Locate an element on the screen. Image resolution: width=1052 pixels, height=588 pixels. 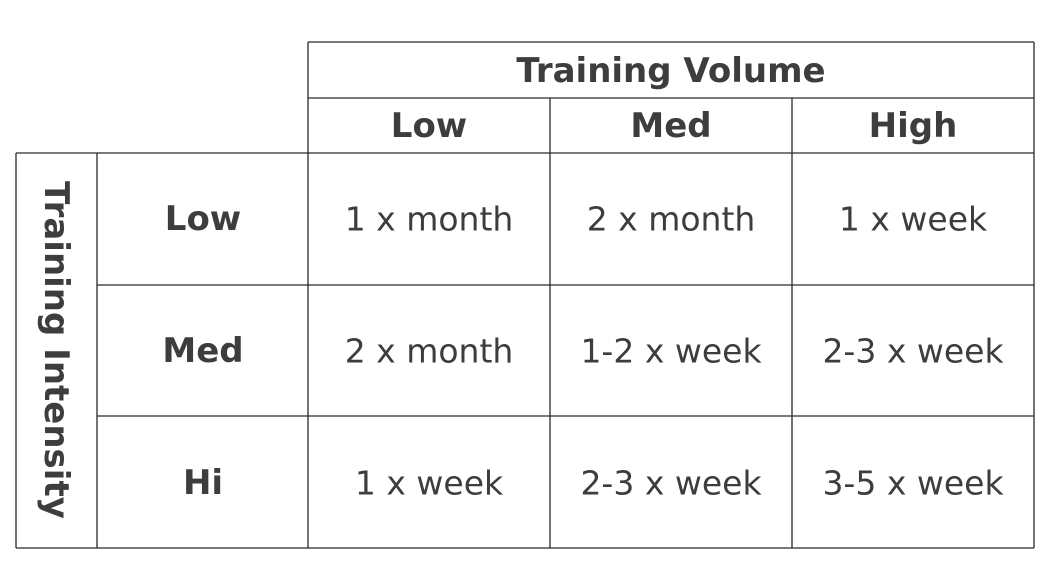
column-header: Low is located at coordinates (429, 126).